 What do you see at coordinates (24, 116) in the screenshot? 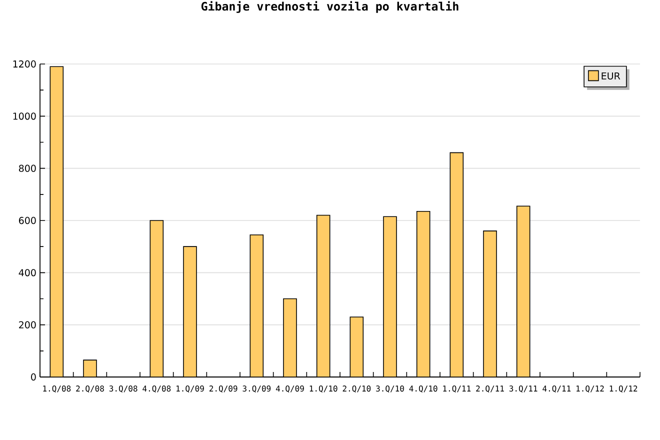
I see `y-tick-label: 1000` at bounding box center [24, 116].